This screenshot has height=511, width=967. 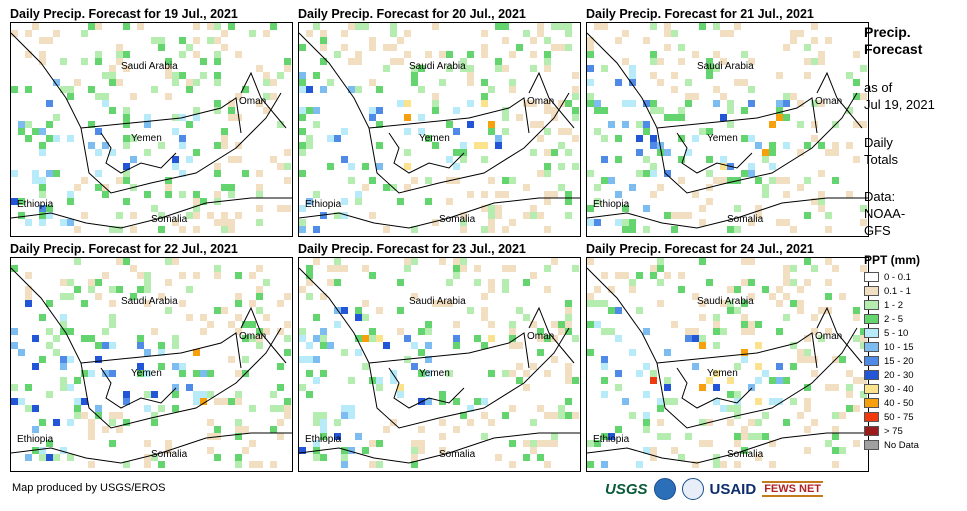 I want to click on legend-label: 15 - 20, so click(x=899, y=361).